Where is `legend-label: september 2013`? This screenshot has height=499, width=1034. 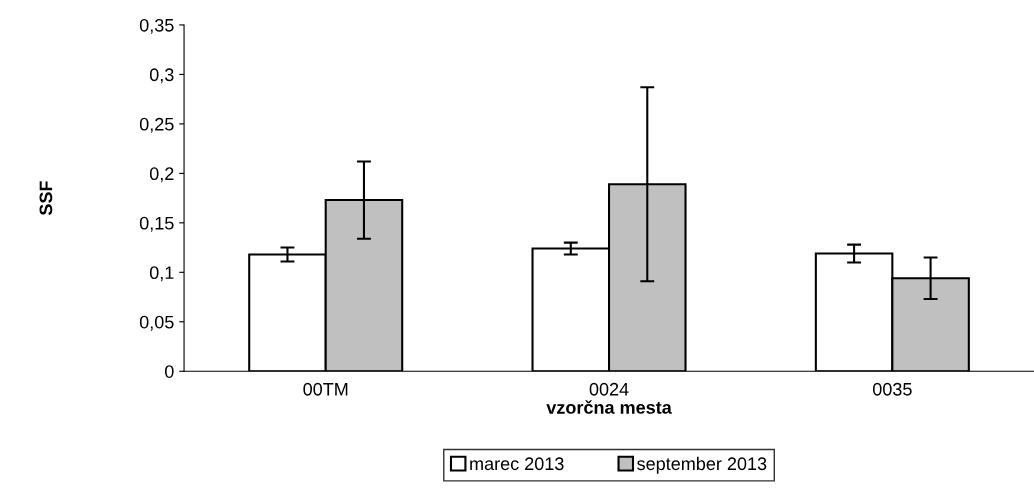 legend-label: september 2013 is located at coordinates (702, 465).